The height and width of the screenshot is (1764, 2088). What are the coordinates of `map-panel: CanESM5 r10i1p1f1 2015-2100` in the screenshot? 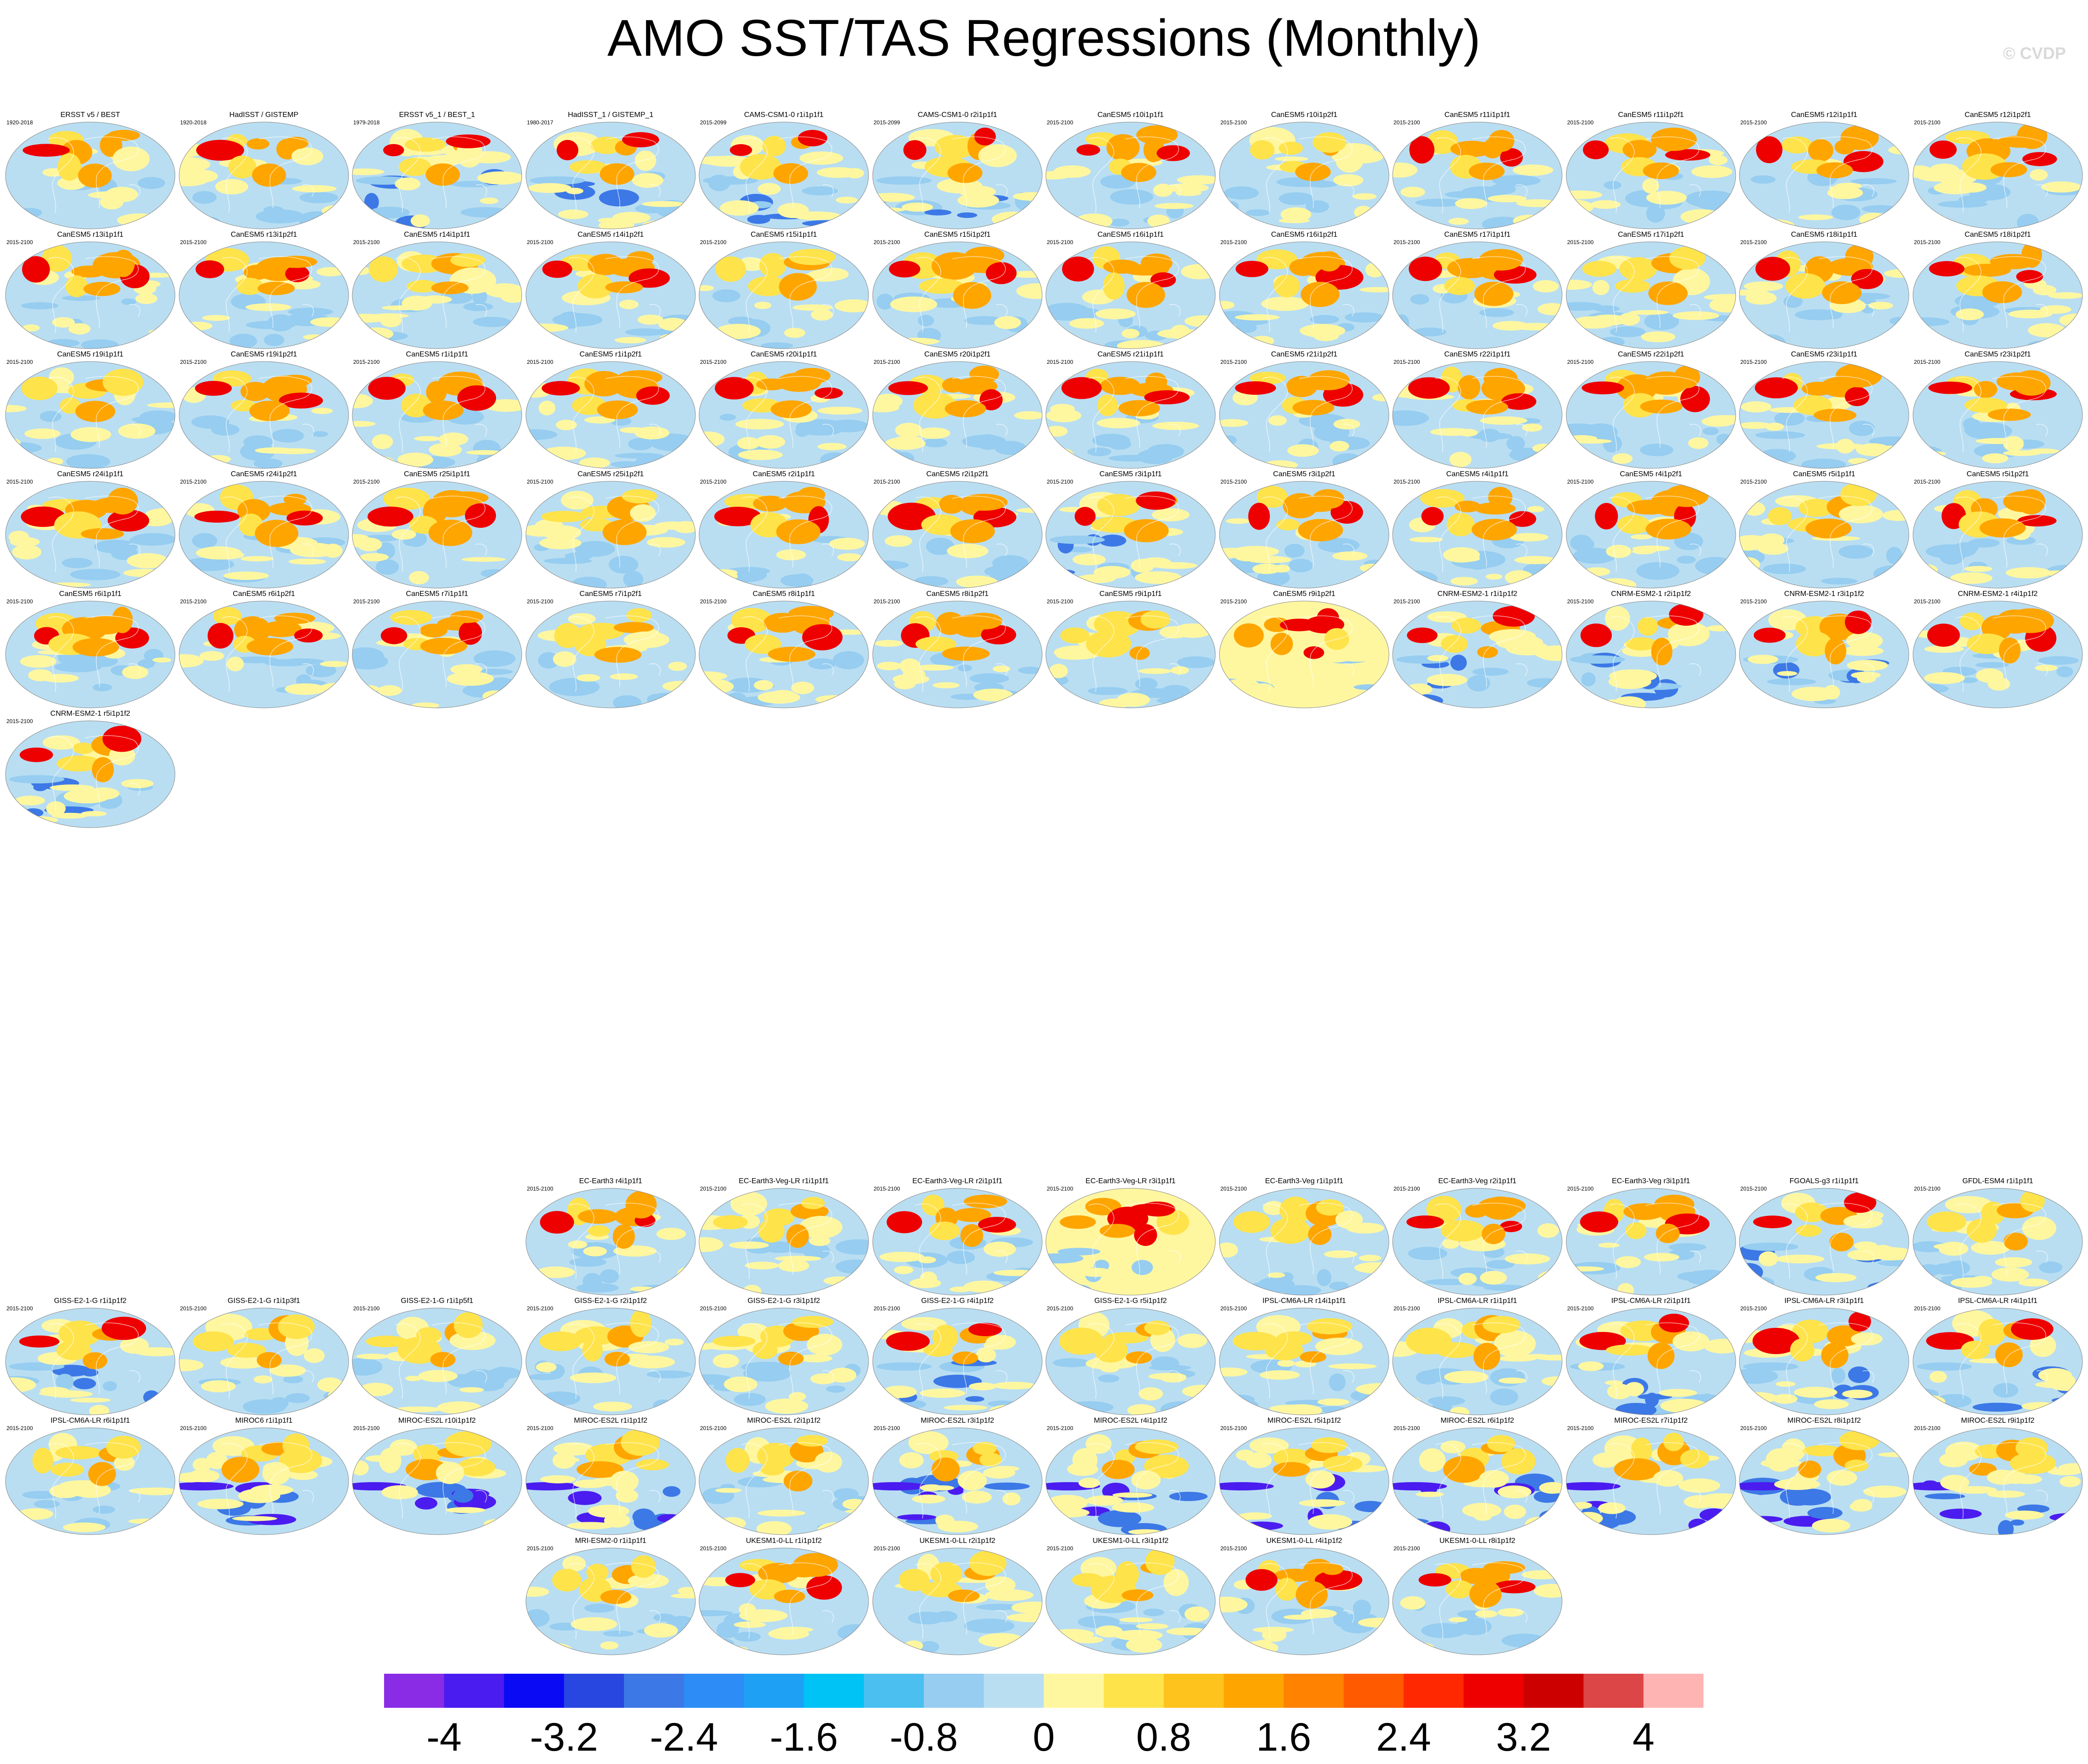 It's located at (1130, 171).